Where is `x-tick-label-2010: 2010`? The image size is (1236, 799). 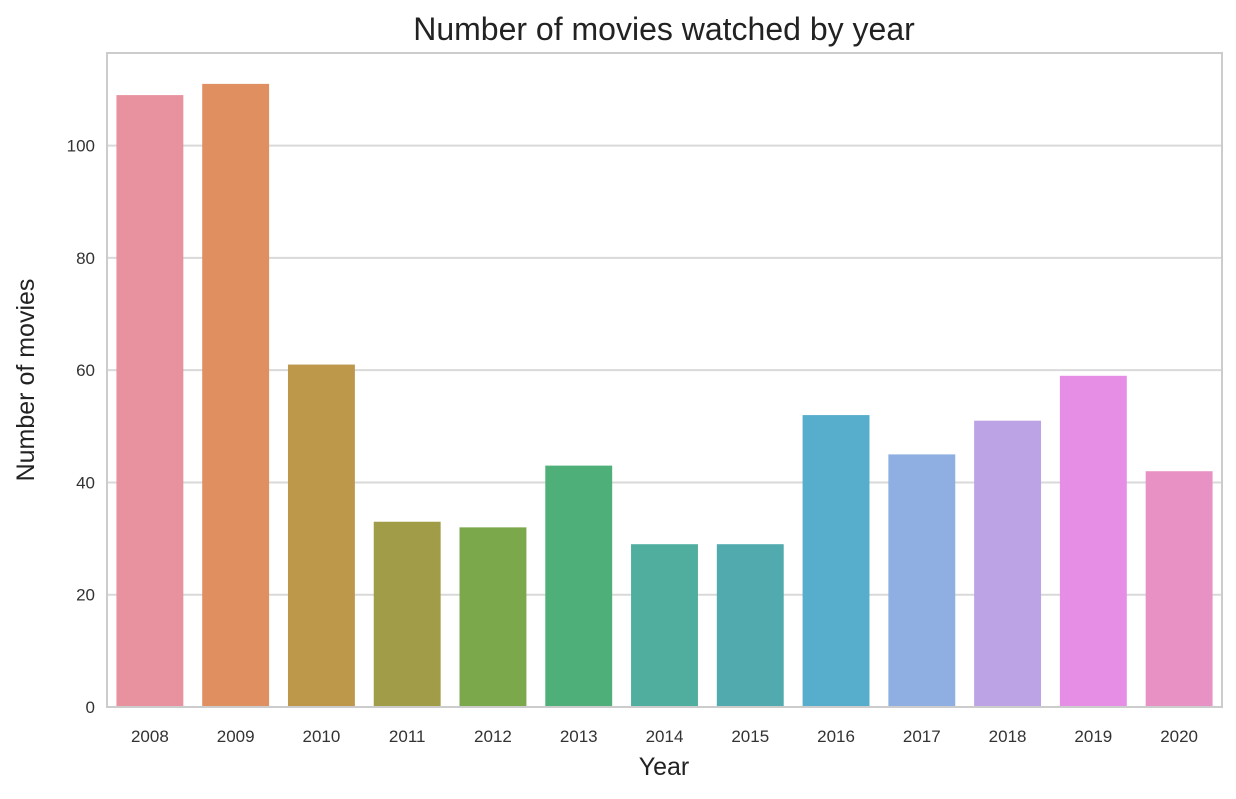
x-tick-label-2010: 2010 is located at coordinates (322, 736).